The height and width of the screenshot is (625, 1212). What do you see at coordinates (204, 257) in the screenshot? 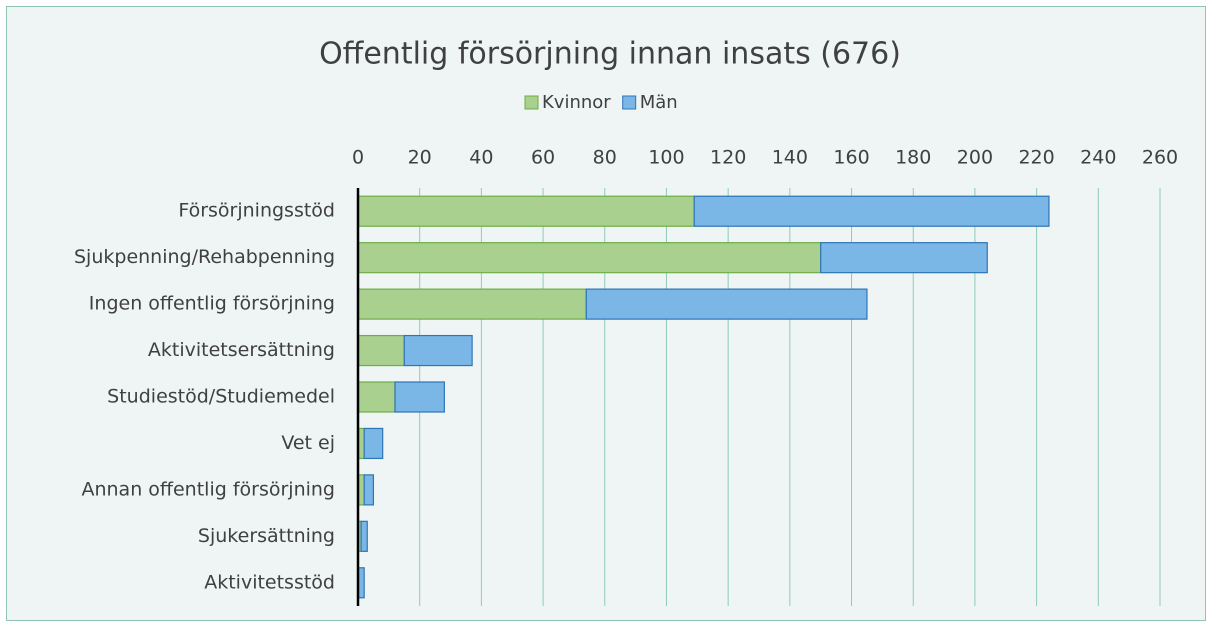
I see `y-tick-label: Sjukpenning/Rehabpenning` at bounding box center [204, 257].